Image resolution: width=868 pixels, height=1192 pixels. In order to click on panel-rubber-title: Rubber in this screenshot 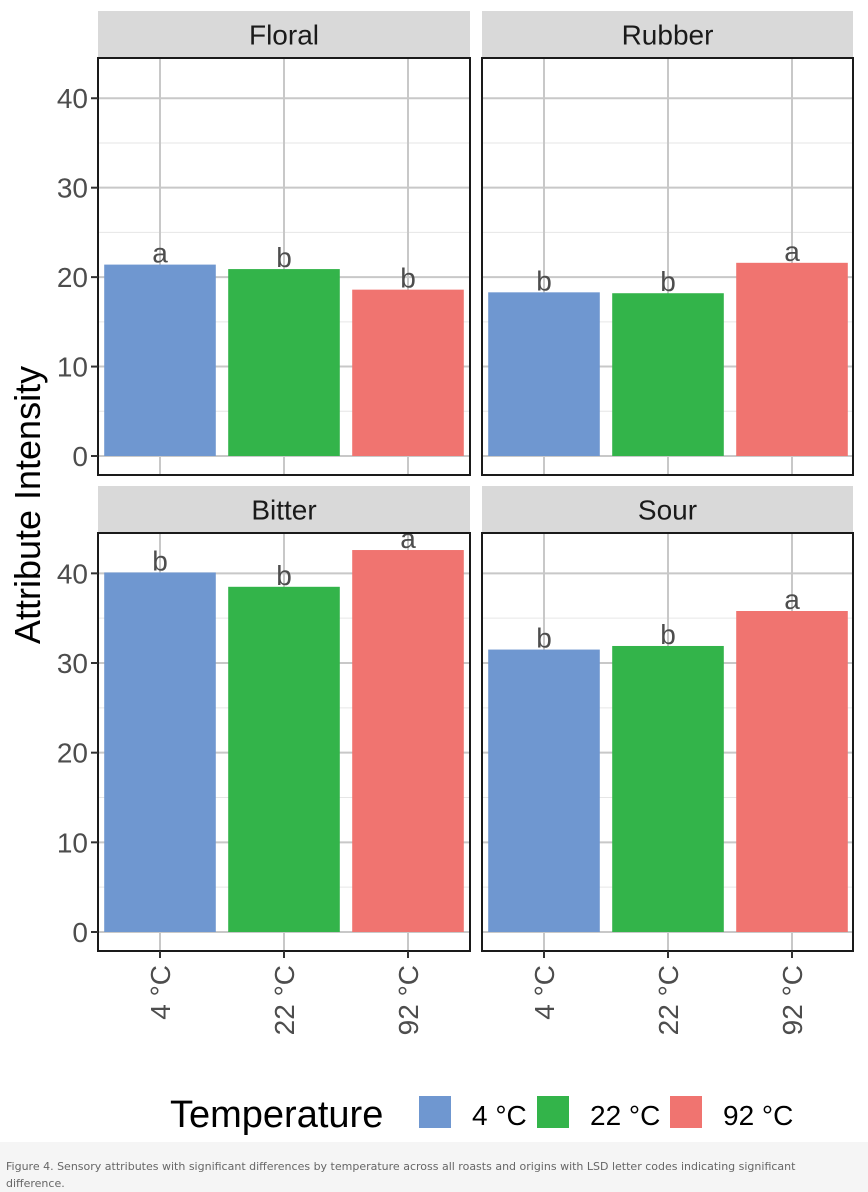, I will do `click(668, 35)`.